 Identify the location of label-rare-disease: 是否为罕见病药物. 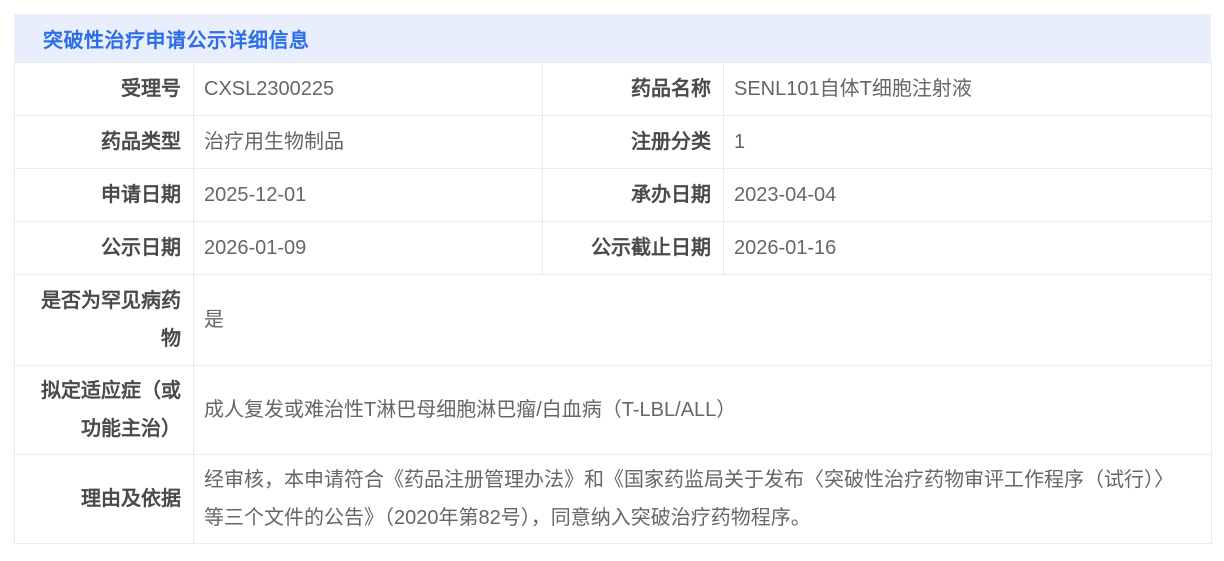
(104, 320).